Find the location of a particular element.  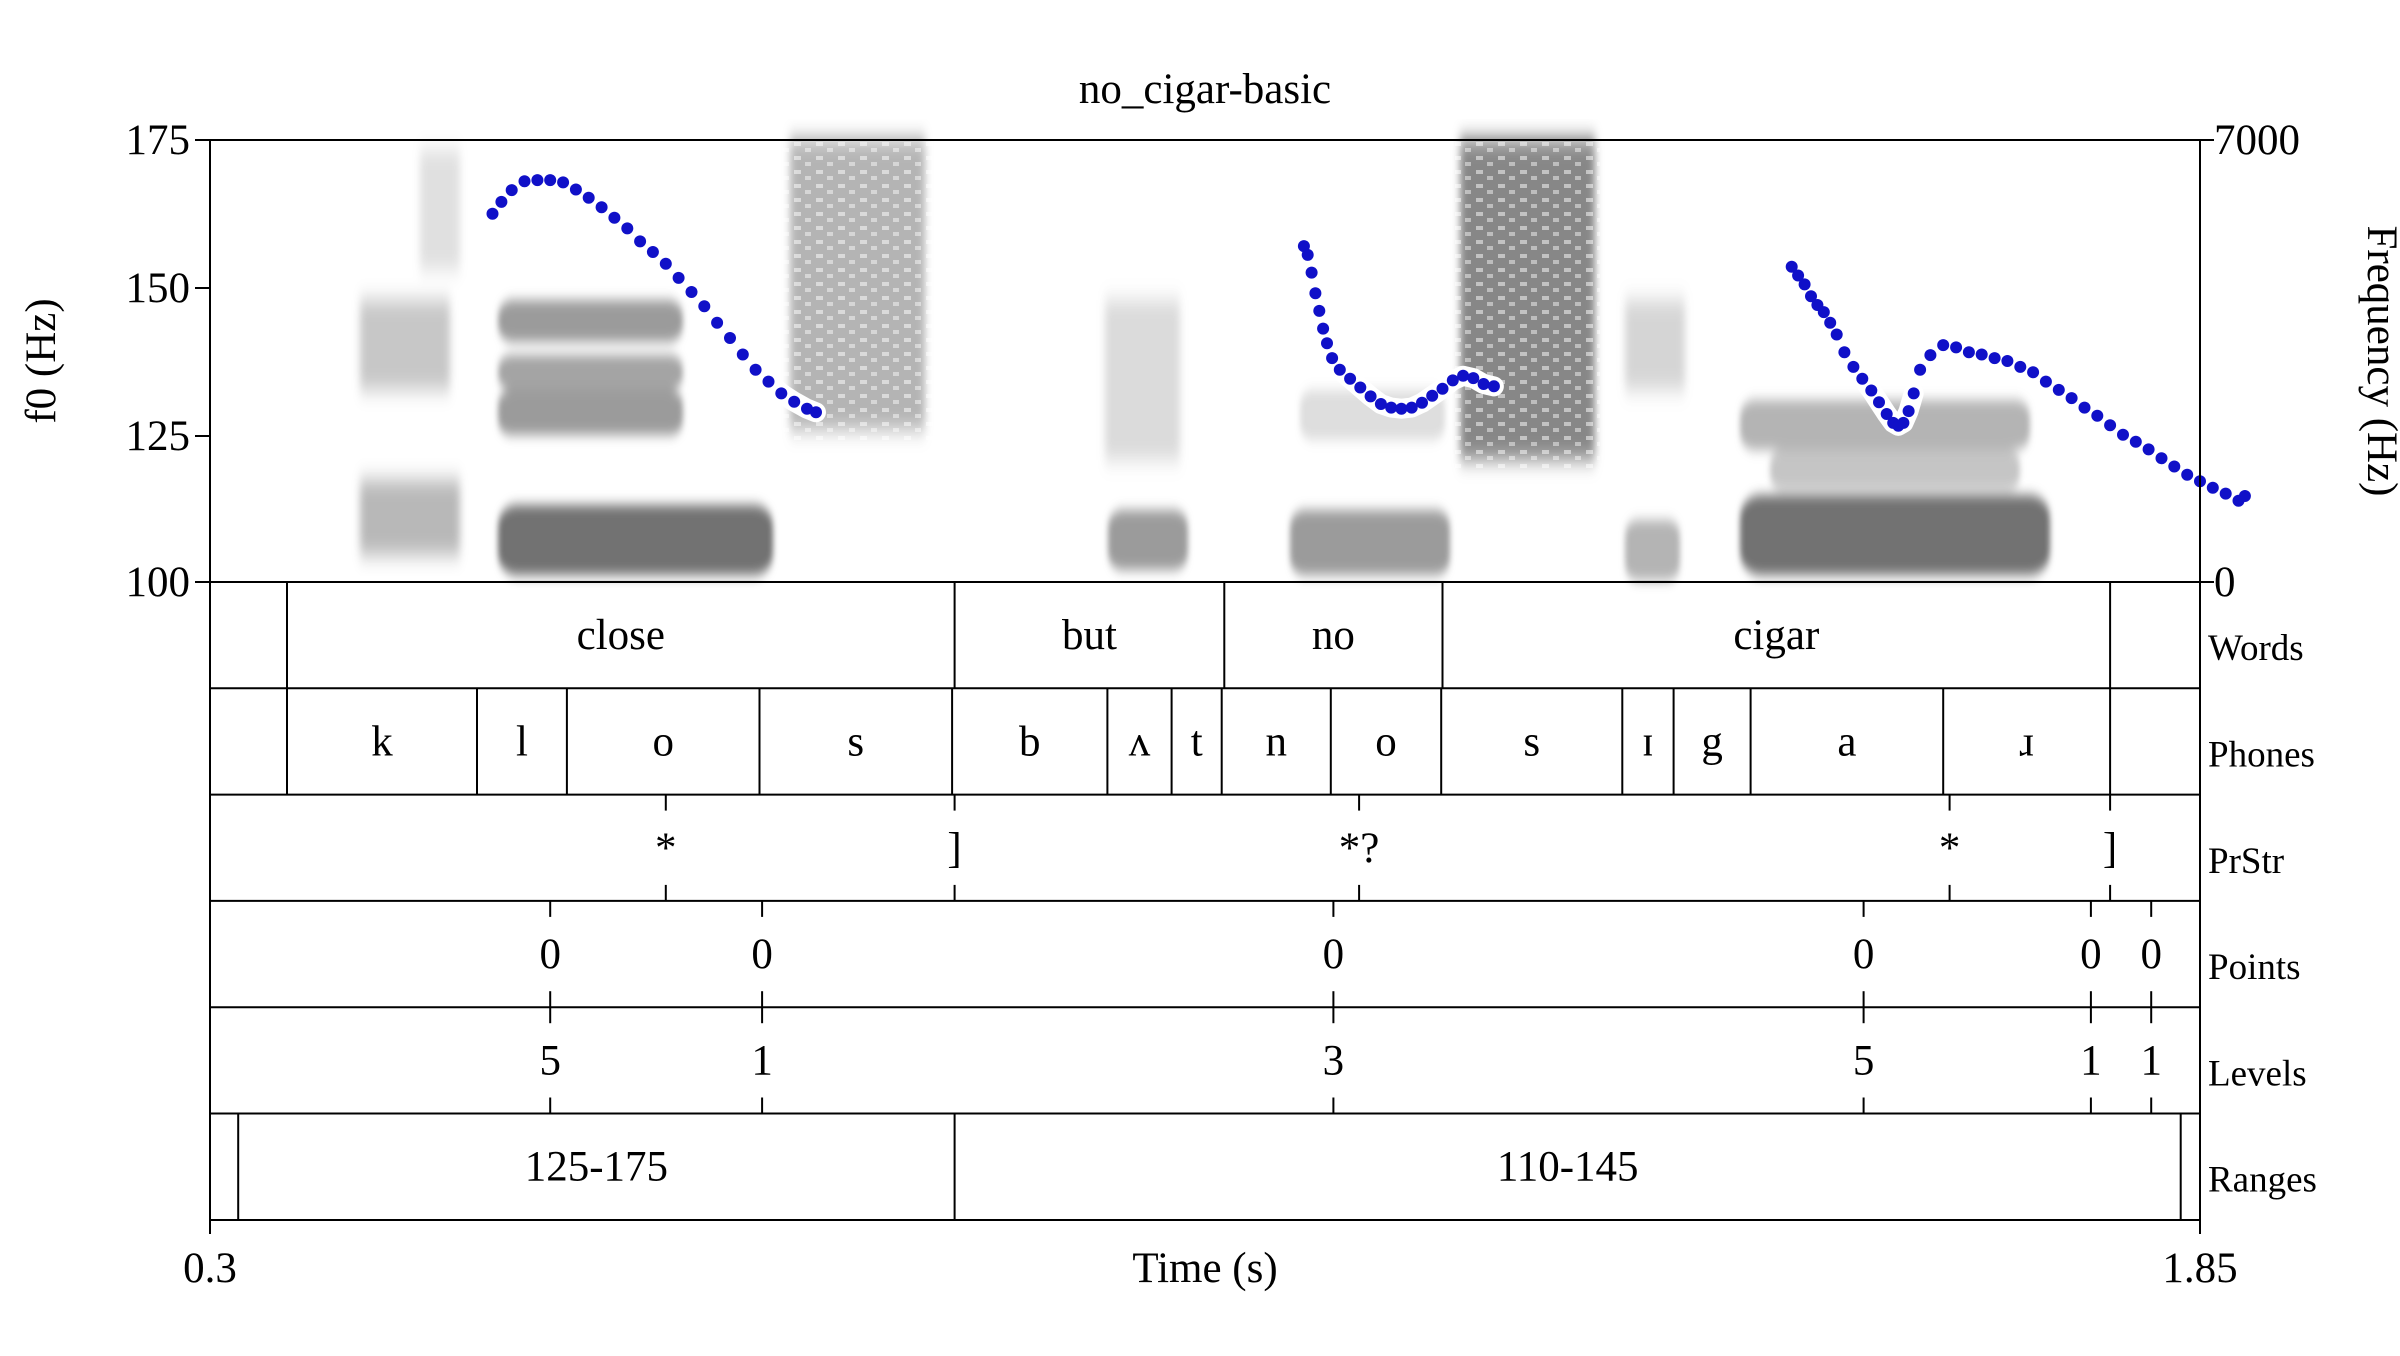

tier-name: PrStr is located at coordinates (2246, 861).